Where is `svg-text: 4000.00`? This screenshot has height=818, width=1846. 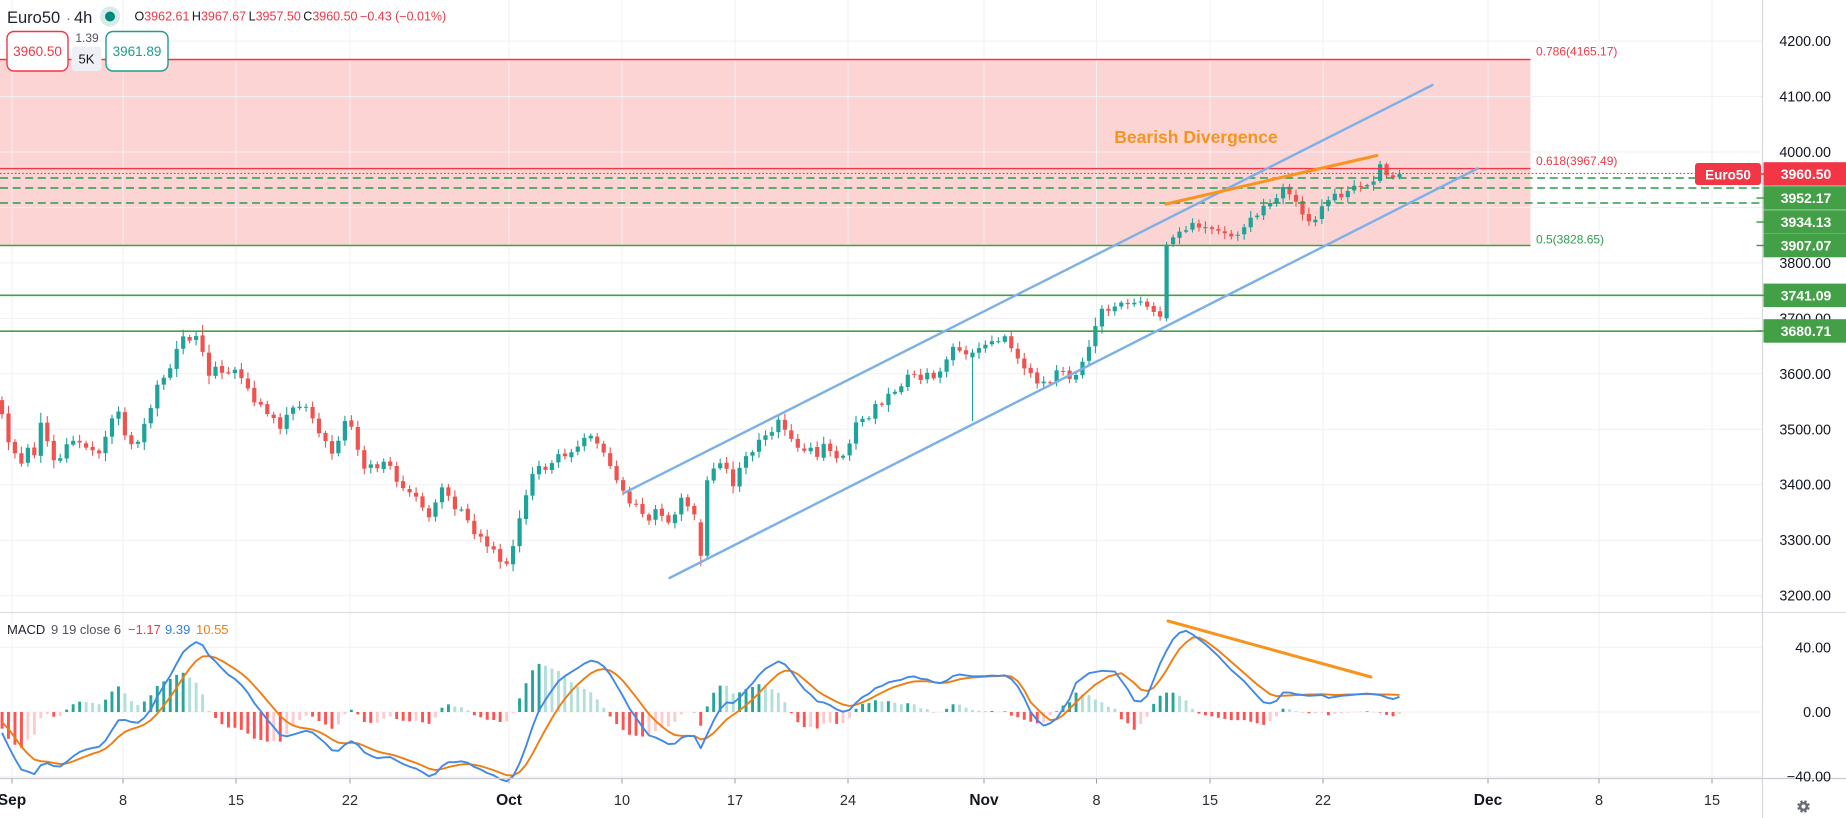
svg-text: 4000.00 is located at coordinates (1805, 153).